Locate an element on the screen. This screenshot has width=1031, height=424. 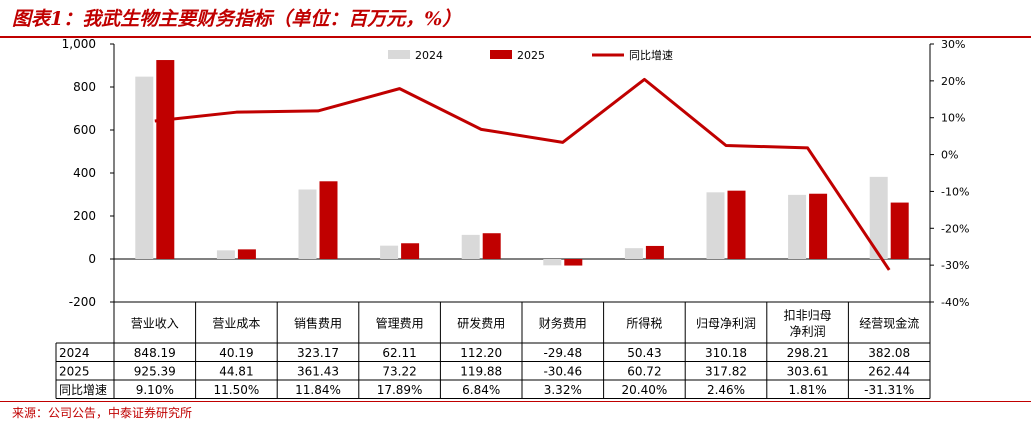
category-label: 净利润 is located at coordinates (808, 332).